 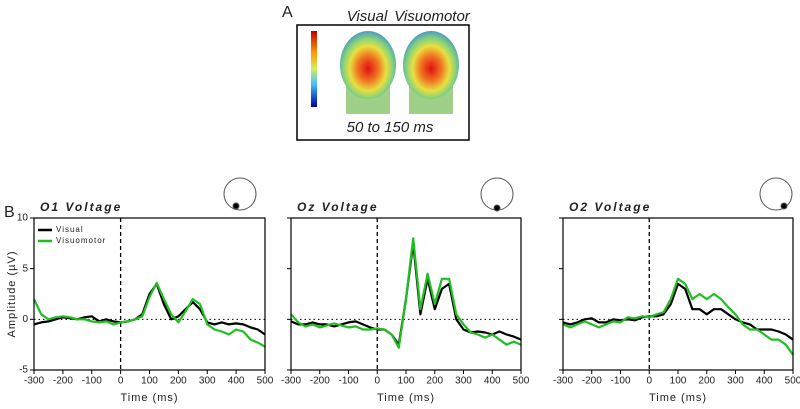 What do you see at coordinates (314, 69) in the screenshot?
I see `colorbar` at bounding box center [314, 69].